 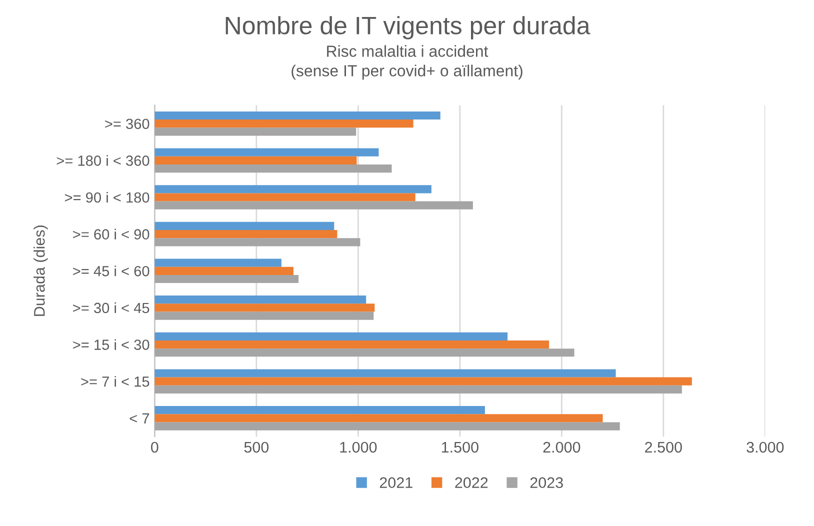 What do you see at coordinates (154, 447) in the screenshot?
I see `x-tick-label: 0` at bounding box center [154, 447].